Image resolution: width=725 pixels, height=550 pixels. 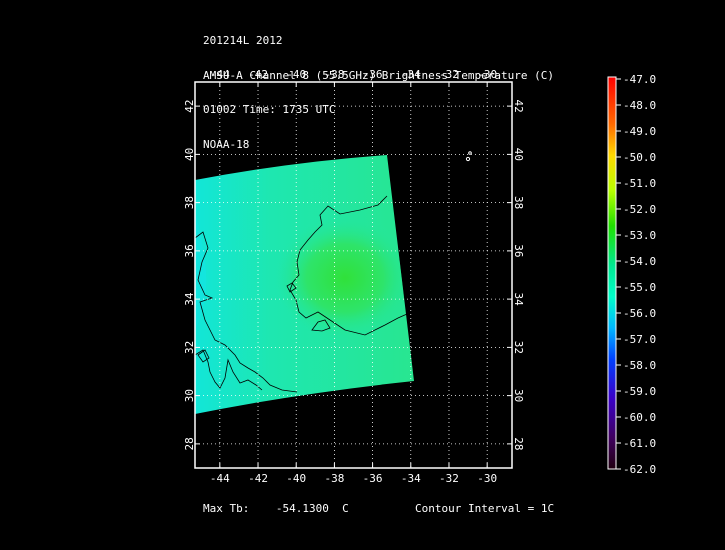 I want to click on lat-tick-left: 38, so click(x=189, y=202).